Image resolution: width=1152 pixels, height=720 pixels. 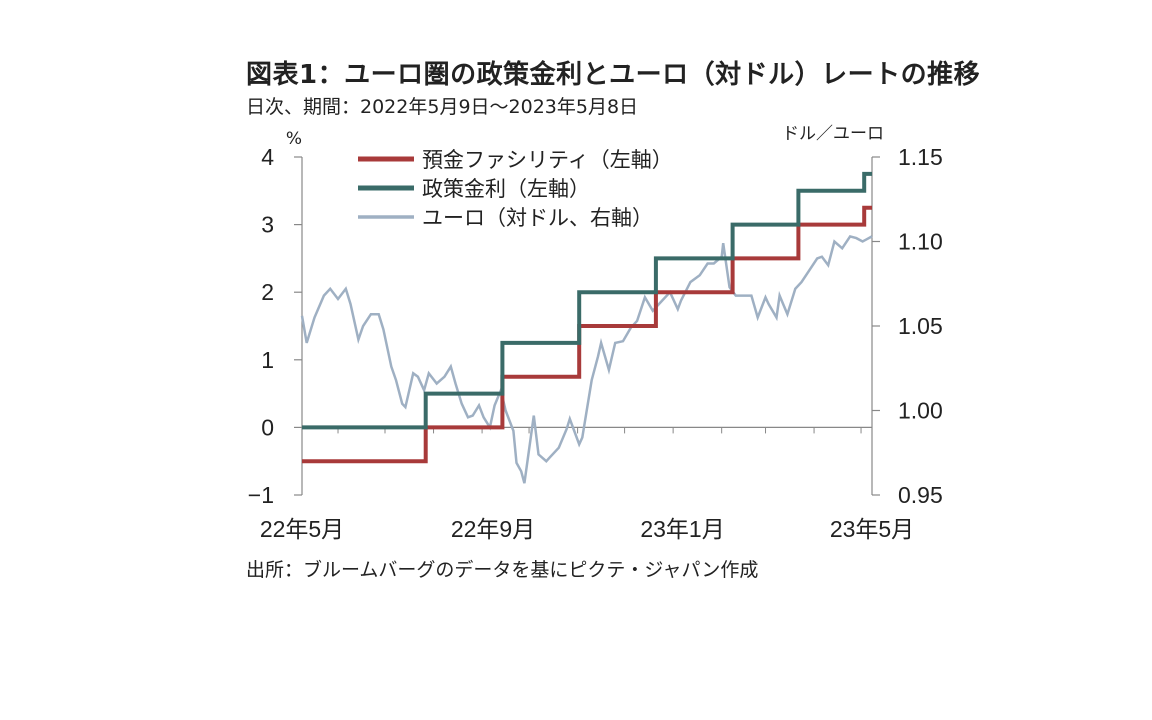 What do you see at coordinates (302, 529) in the screenshot?
I see `x-tick-label: 22年5月` at bounding box center [302, 529].